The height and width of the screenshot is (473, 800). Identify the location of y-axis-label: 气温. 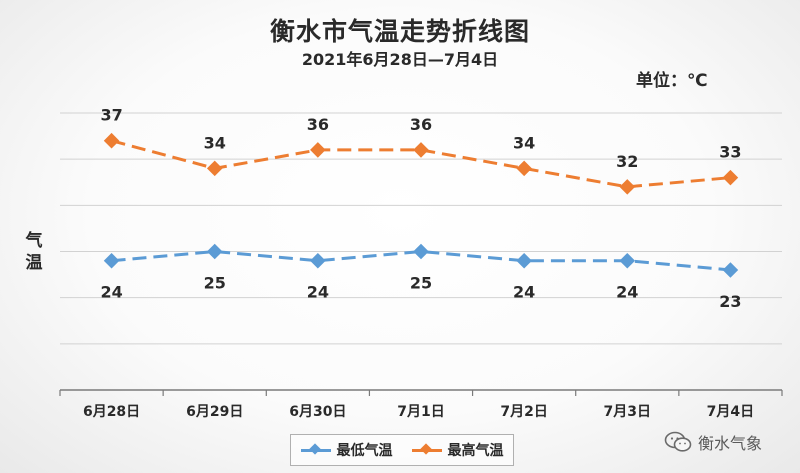
(34, 252).